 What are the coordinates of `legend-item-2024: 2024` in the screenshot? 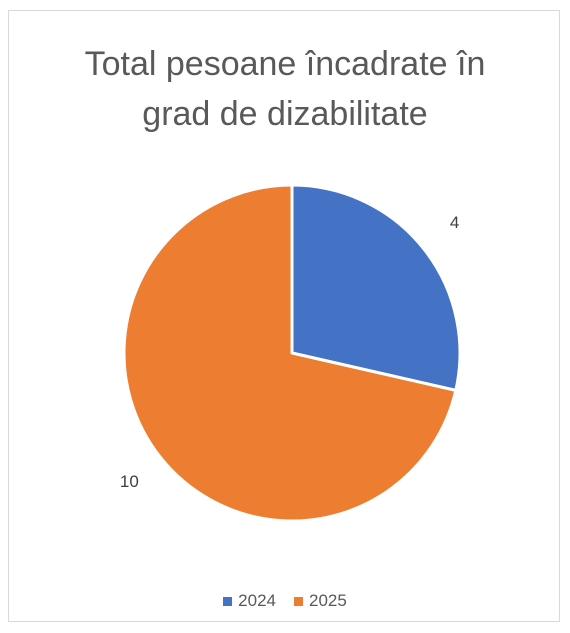 It's located at (249, 601).